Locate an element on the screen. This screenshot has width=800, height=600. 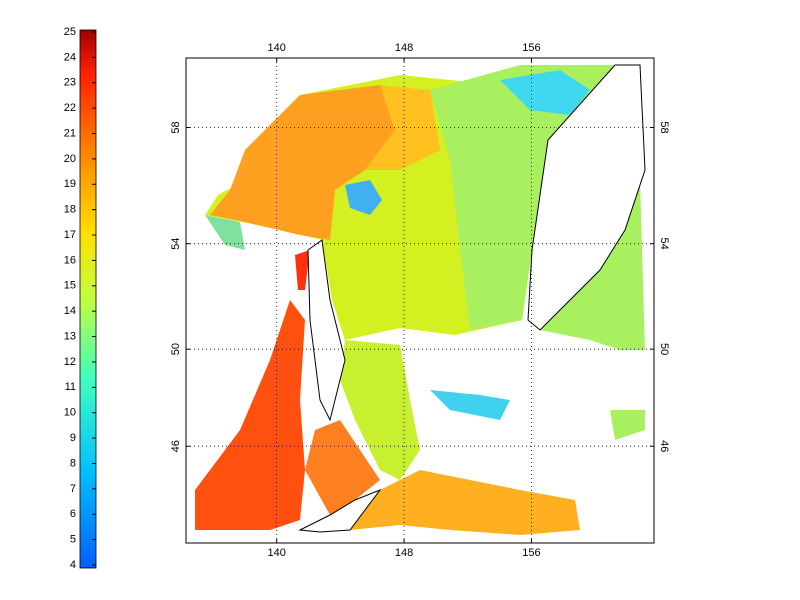
colorbar-tick-label: 4 is located at coordinates (73, 565).